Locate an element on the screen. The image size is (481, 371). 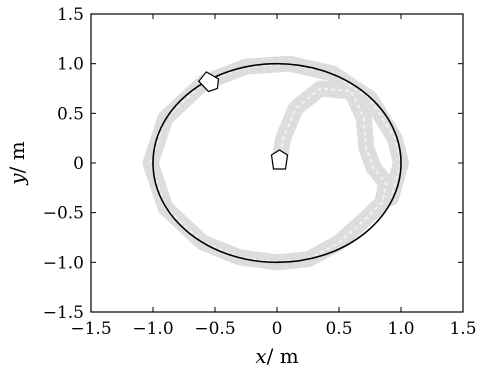
y-tick-label: 1.5 is located at coordinates (70, 15).